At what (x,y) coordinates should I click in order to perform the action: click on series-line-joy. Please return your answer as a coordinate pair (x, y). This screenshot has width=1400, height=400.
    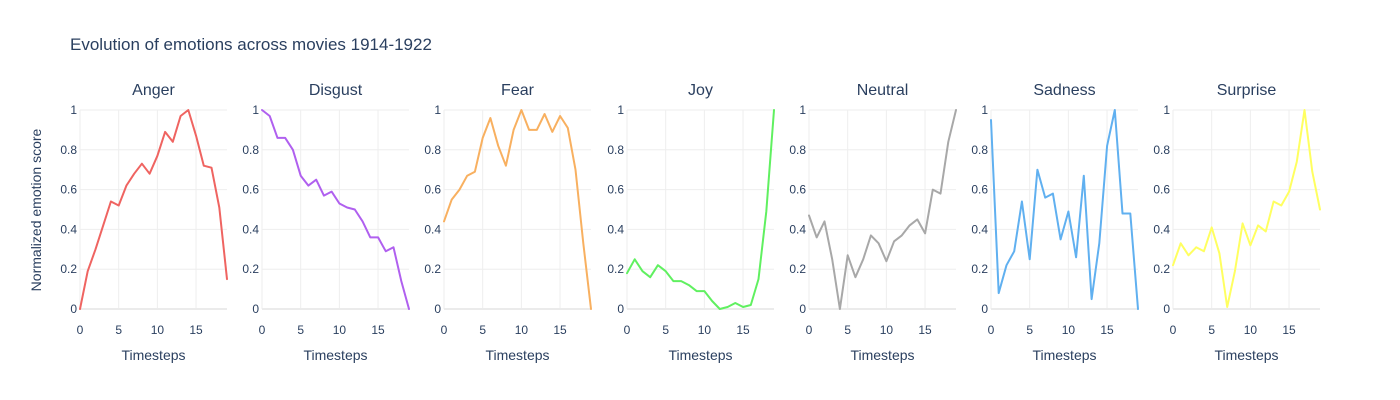
    Looking at the image, I should click on (700, 209).